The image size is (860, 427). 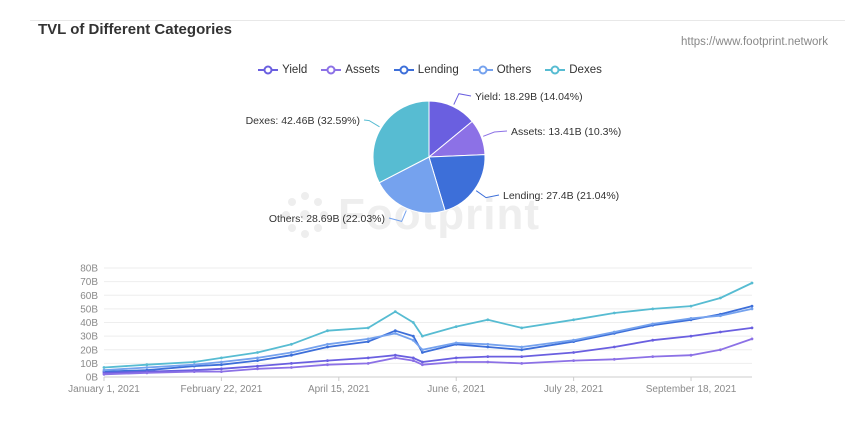 What do you see at coordinates (754, 42) in the screenshot?
I see `source-url: https://www.footprint.network` at bounding box center [754, 42].